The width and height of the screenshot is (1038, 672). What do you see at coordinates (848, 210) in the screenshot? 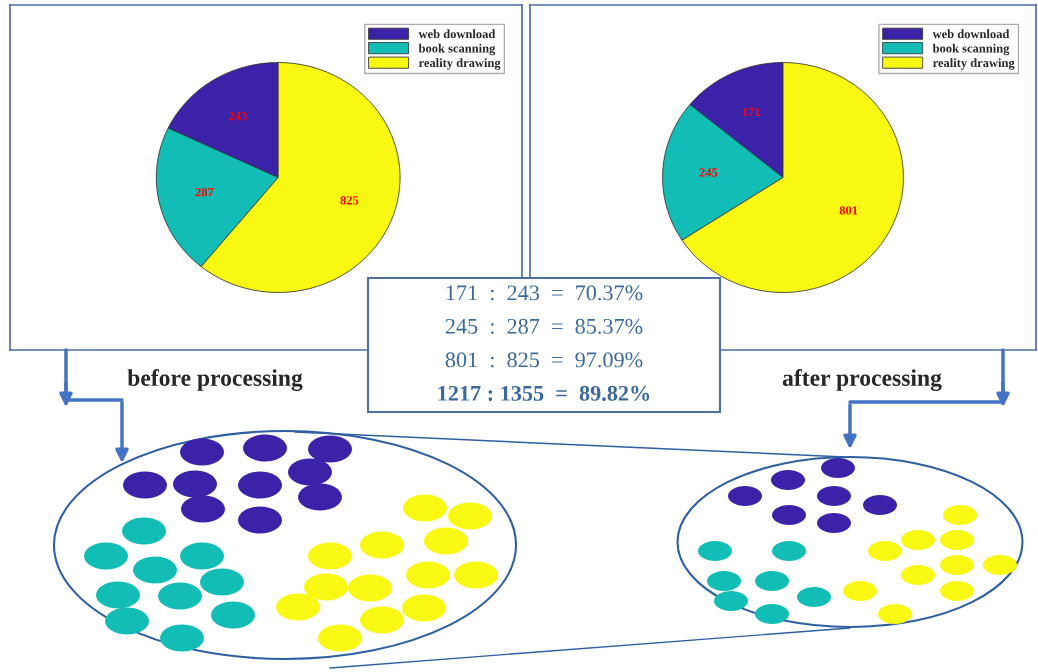
I see `data-label: 801` at bounding box center [848, 210].